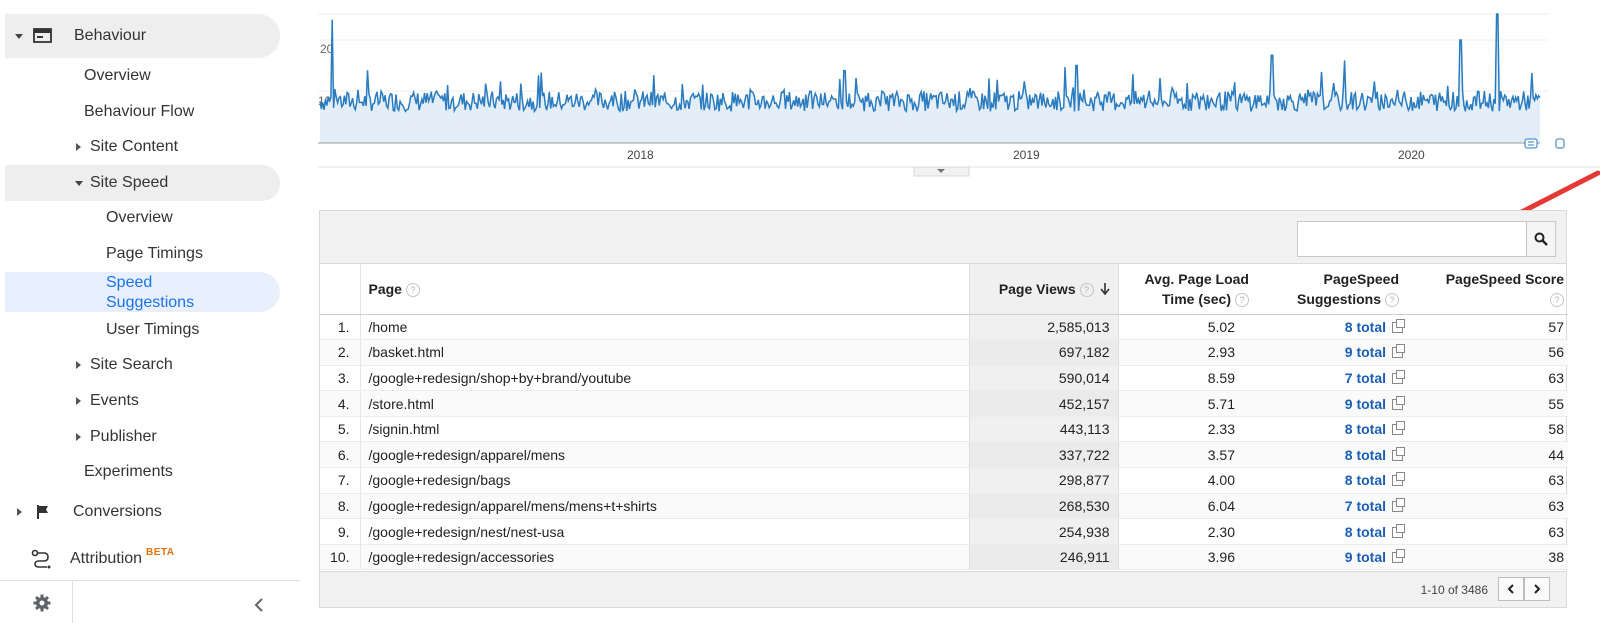 This screenshot has height=623, width=1600. I want to click on table-toolbar, so click(943, 237).